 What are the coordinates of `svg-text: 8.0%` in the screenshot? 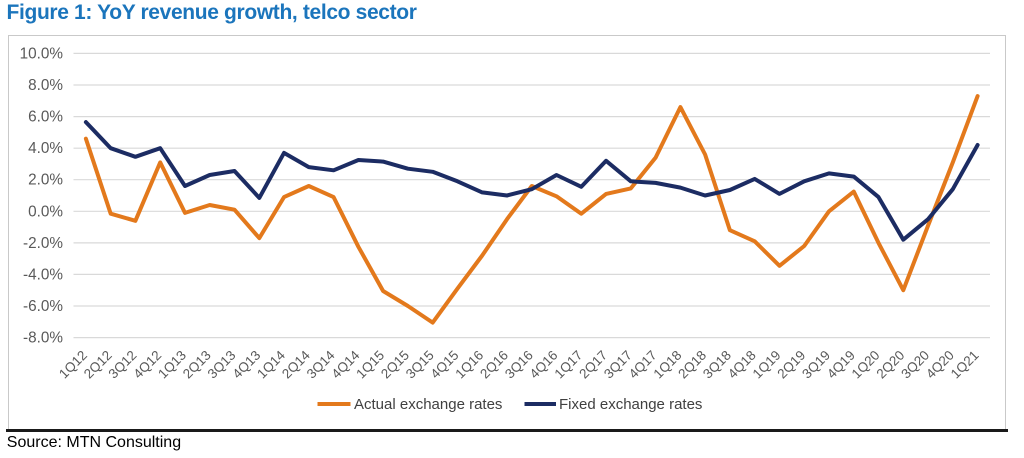 It's located at (45, 85).